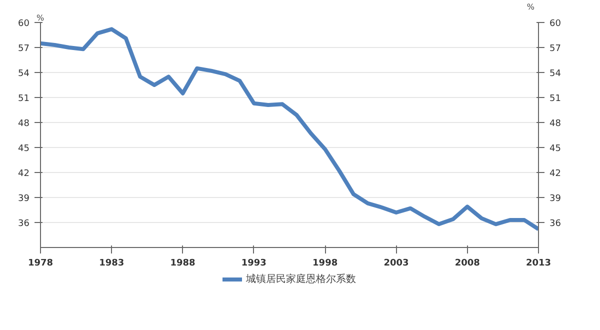 This screenshot has width=600, height=330. I want to click on y2-tick-label: 60, so click(556, 24).